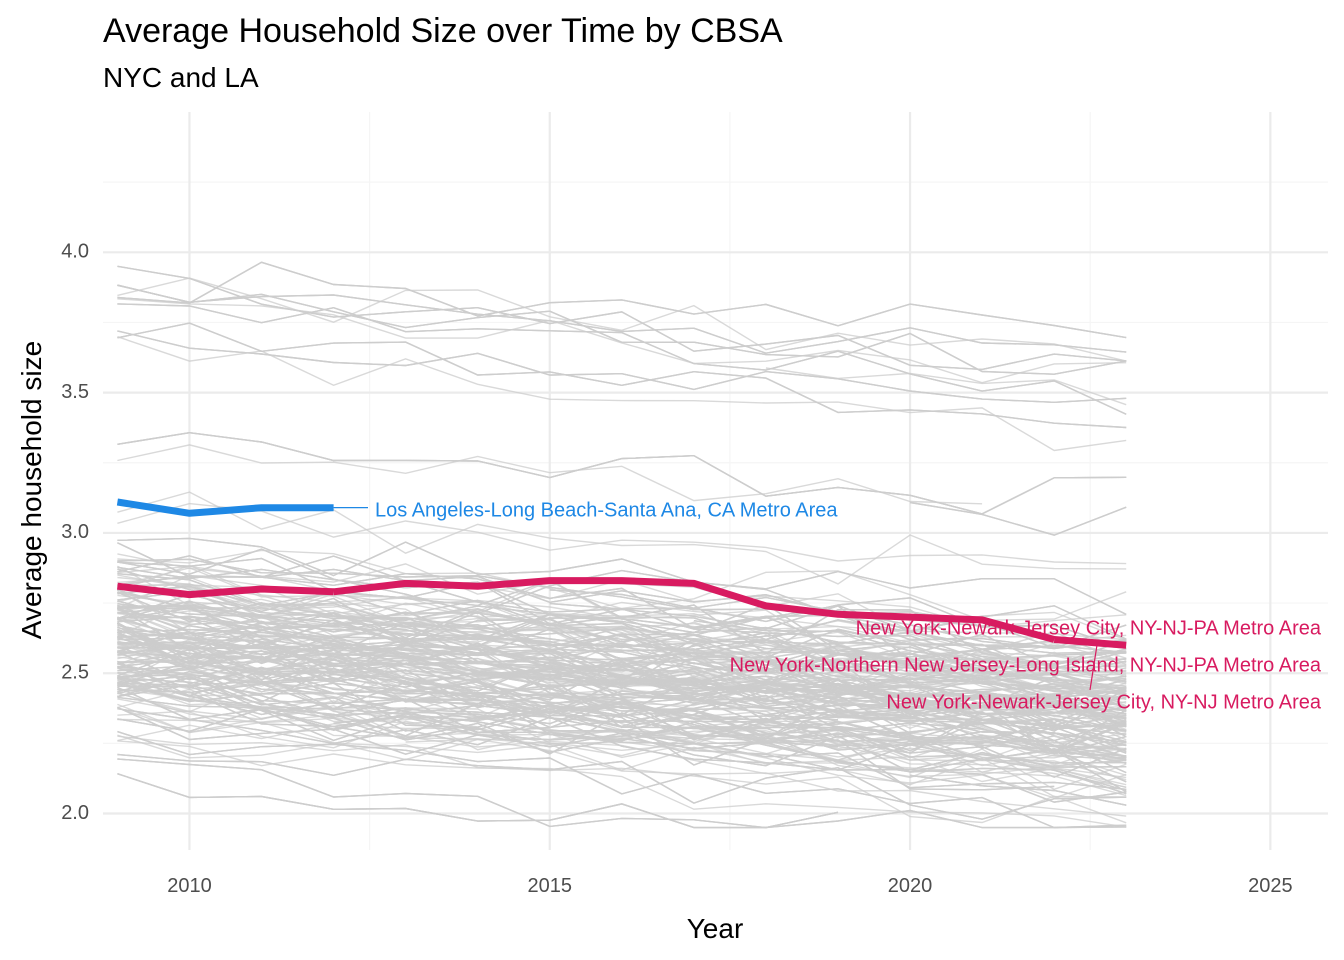 The image size is (1344, 960). I want to click on x-tick-label: 2020, so click(910, 886).